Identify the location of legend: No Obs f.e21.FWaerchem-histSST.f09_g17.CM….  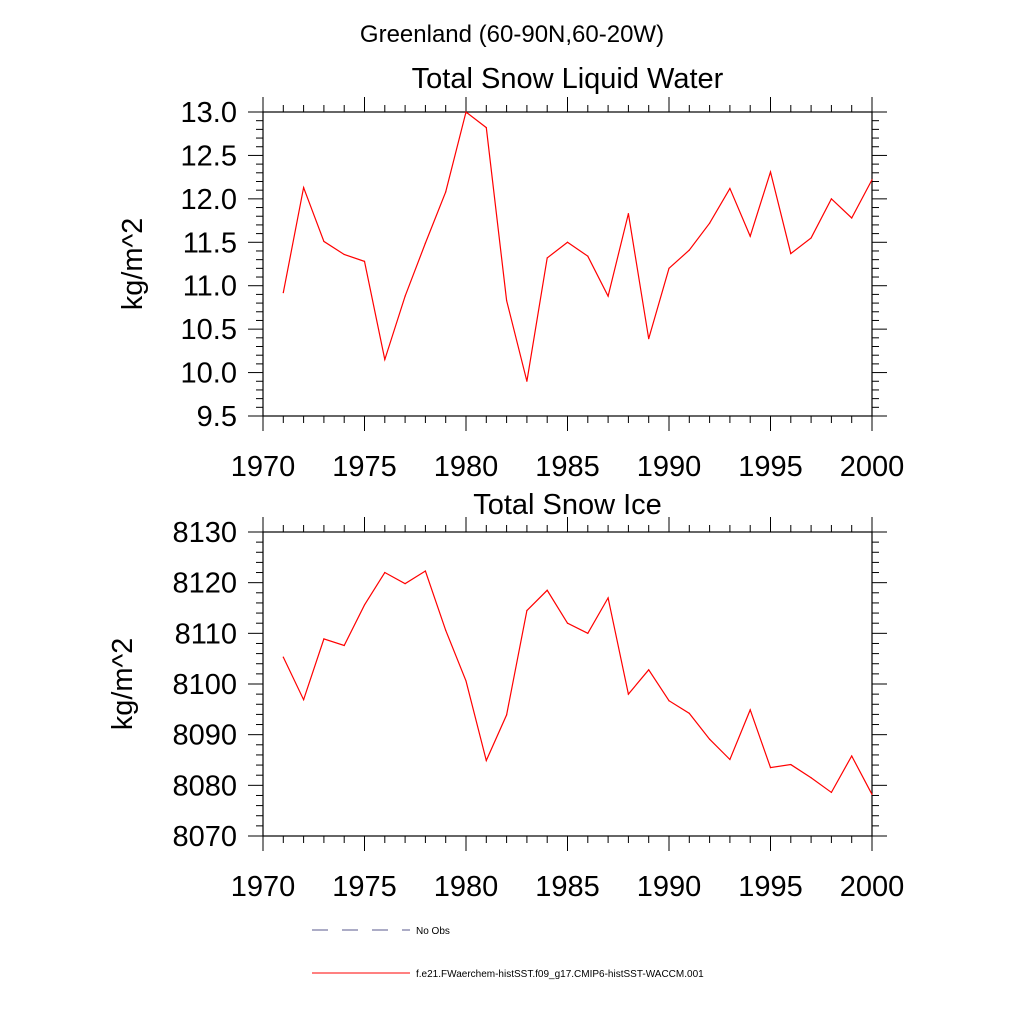
(508, 953).